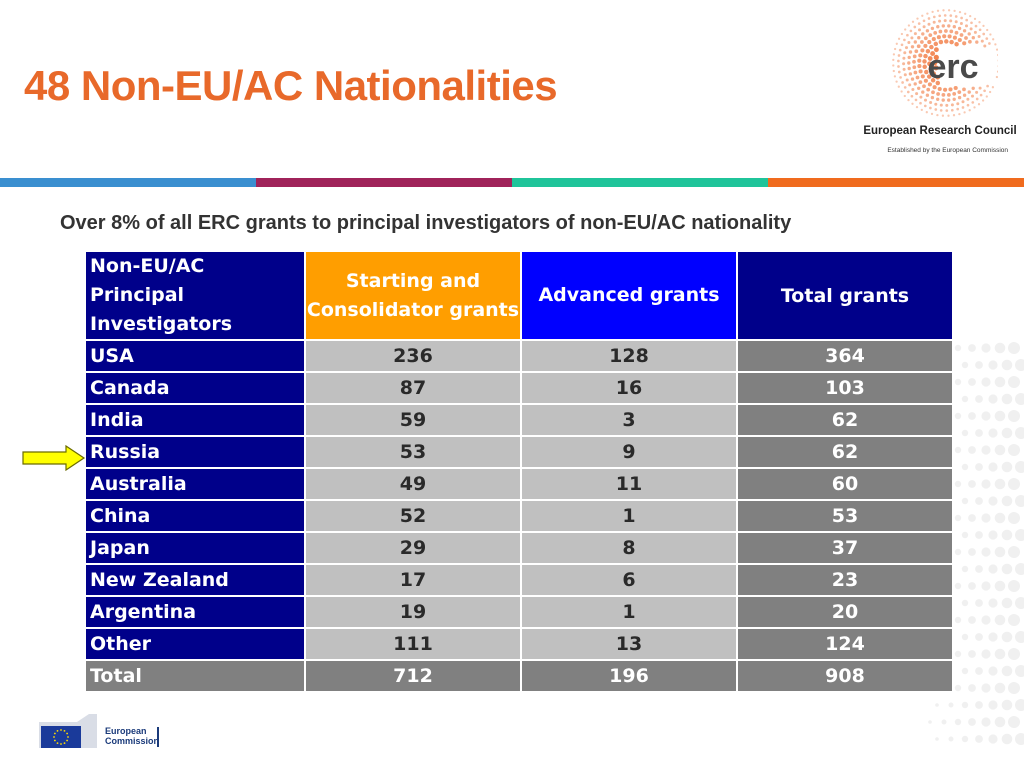 This screenshot has height=768, width=1024. Describe the element at coordinates (291, 85) in the screenshot. I see `slide-title: 48 Non-EU/AC Nationalities` at that location.